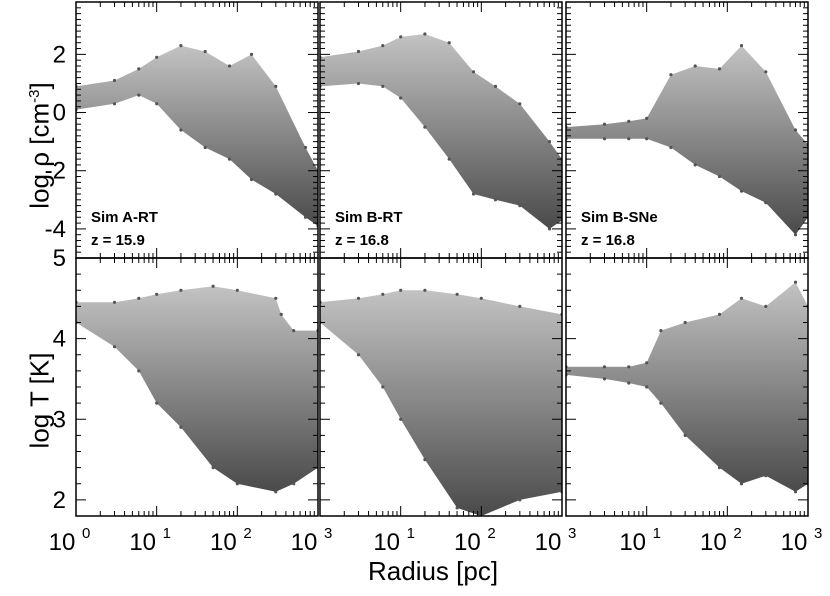 This screenshot has height=596, width=830. Describe the element at coordinates (59, 258) in the screenshot. I see `y-tick-label: 5` at that location.